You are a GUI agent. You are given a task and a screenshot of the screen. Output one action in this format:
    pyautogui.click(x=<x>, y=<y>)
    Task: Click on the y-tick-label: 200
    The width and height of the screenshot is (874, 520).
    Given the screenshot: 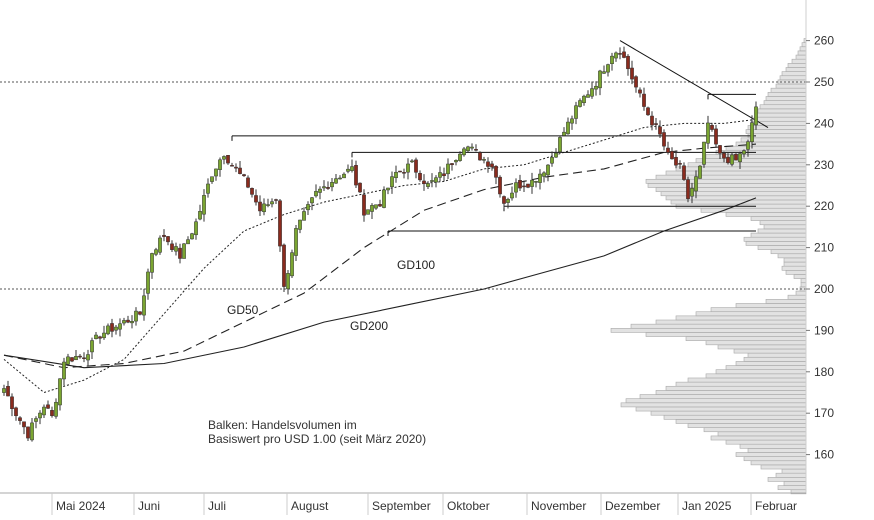 What is the action you would take?
    pyautogui.click(x=824, y=289)
    